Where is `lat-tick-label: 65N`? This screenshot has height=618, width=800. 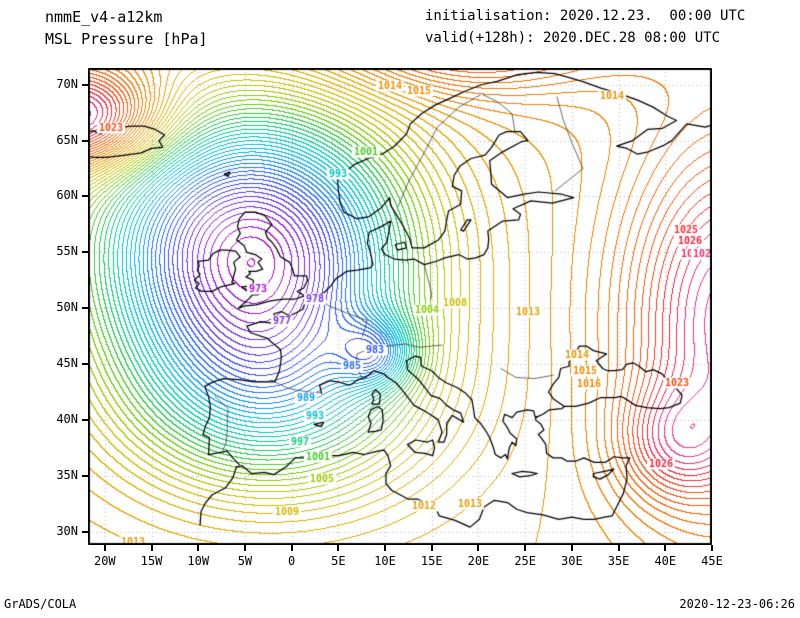
lat-tick-label: 65N is located at coordinates (67, 139).